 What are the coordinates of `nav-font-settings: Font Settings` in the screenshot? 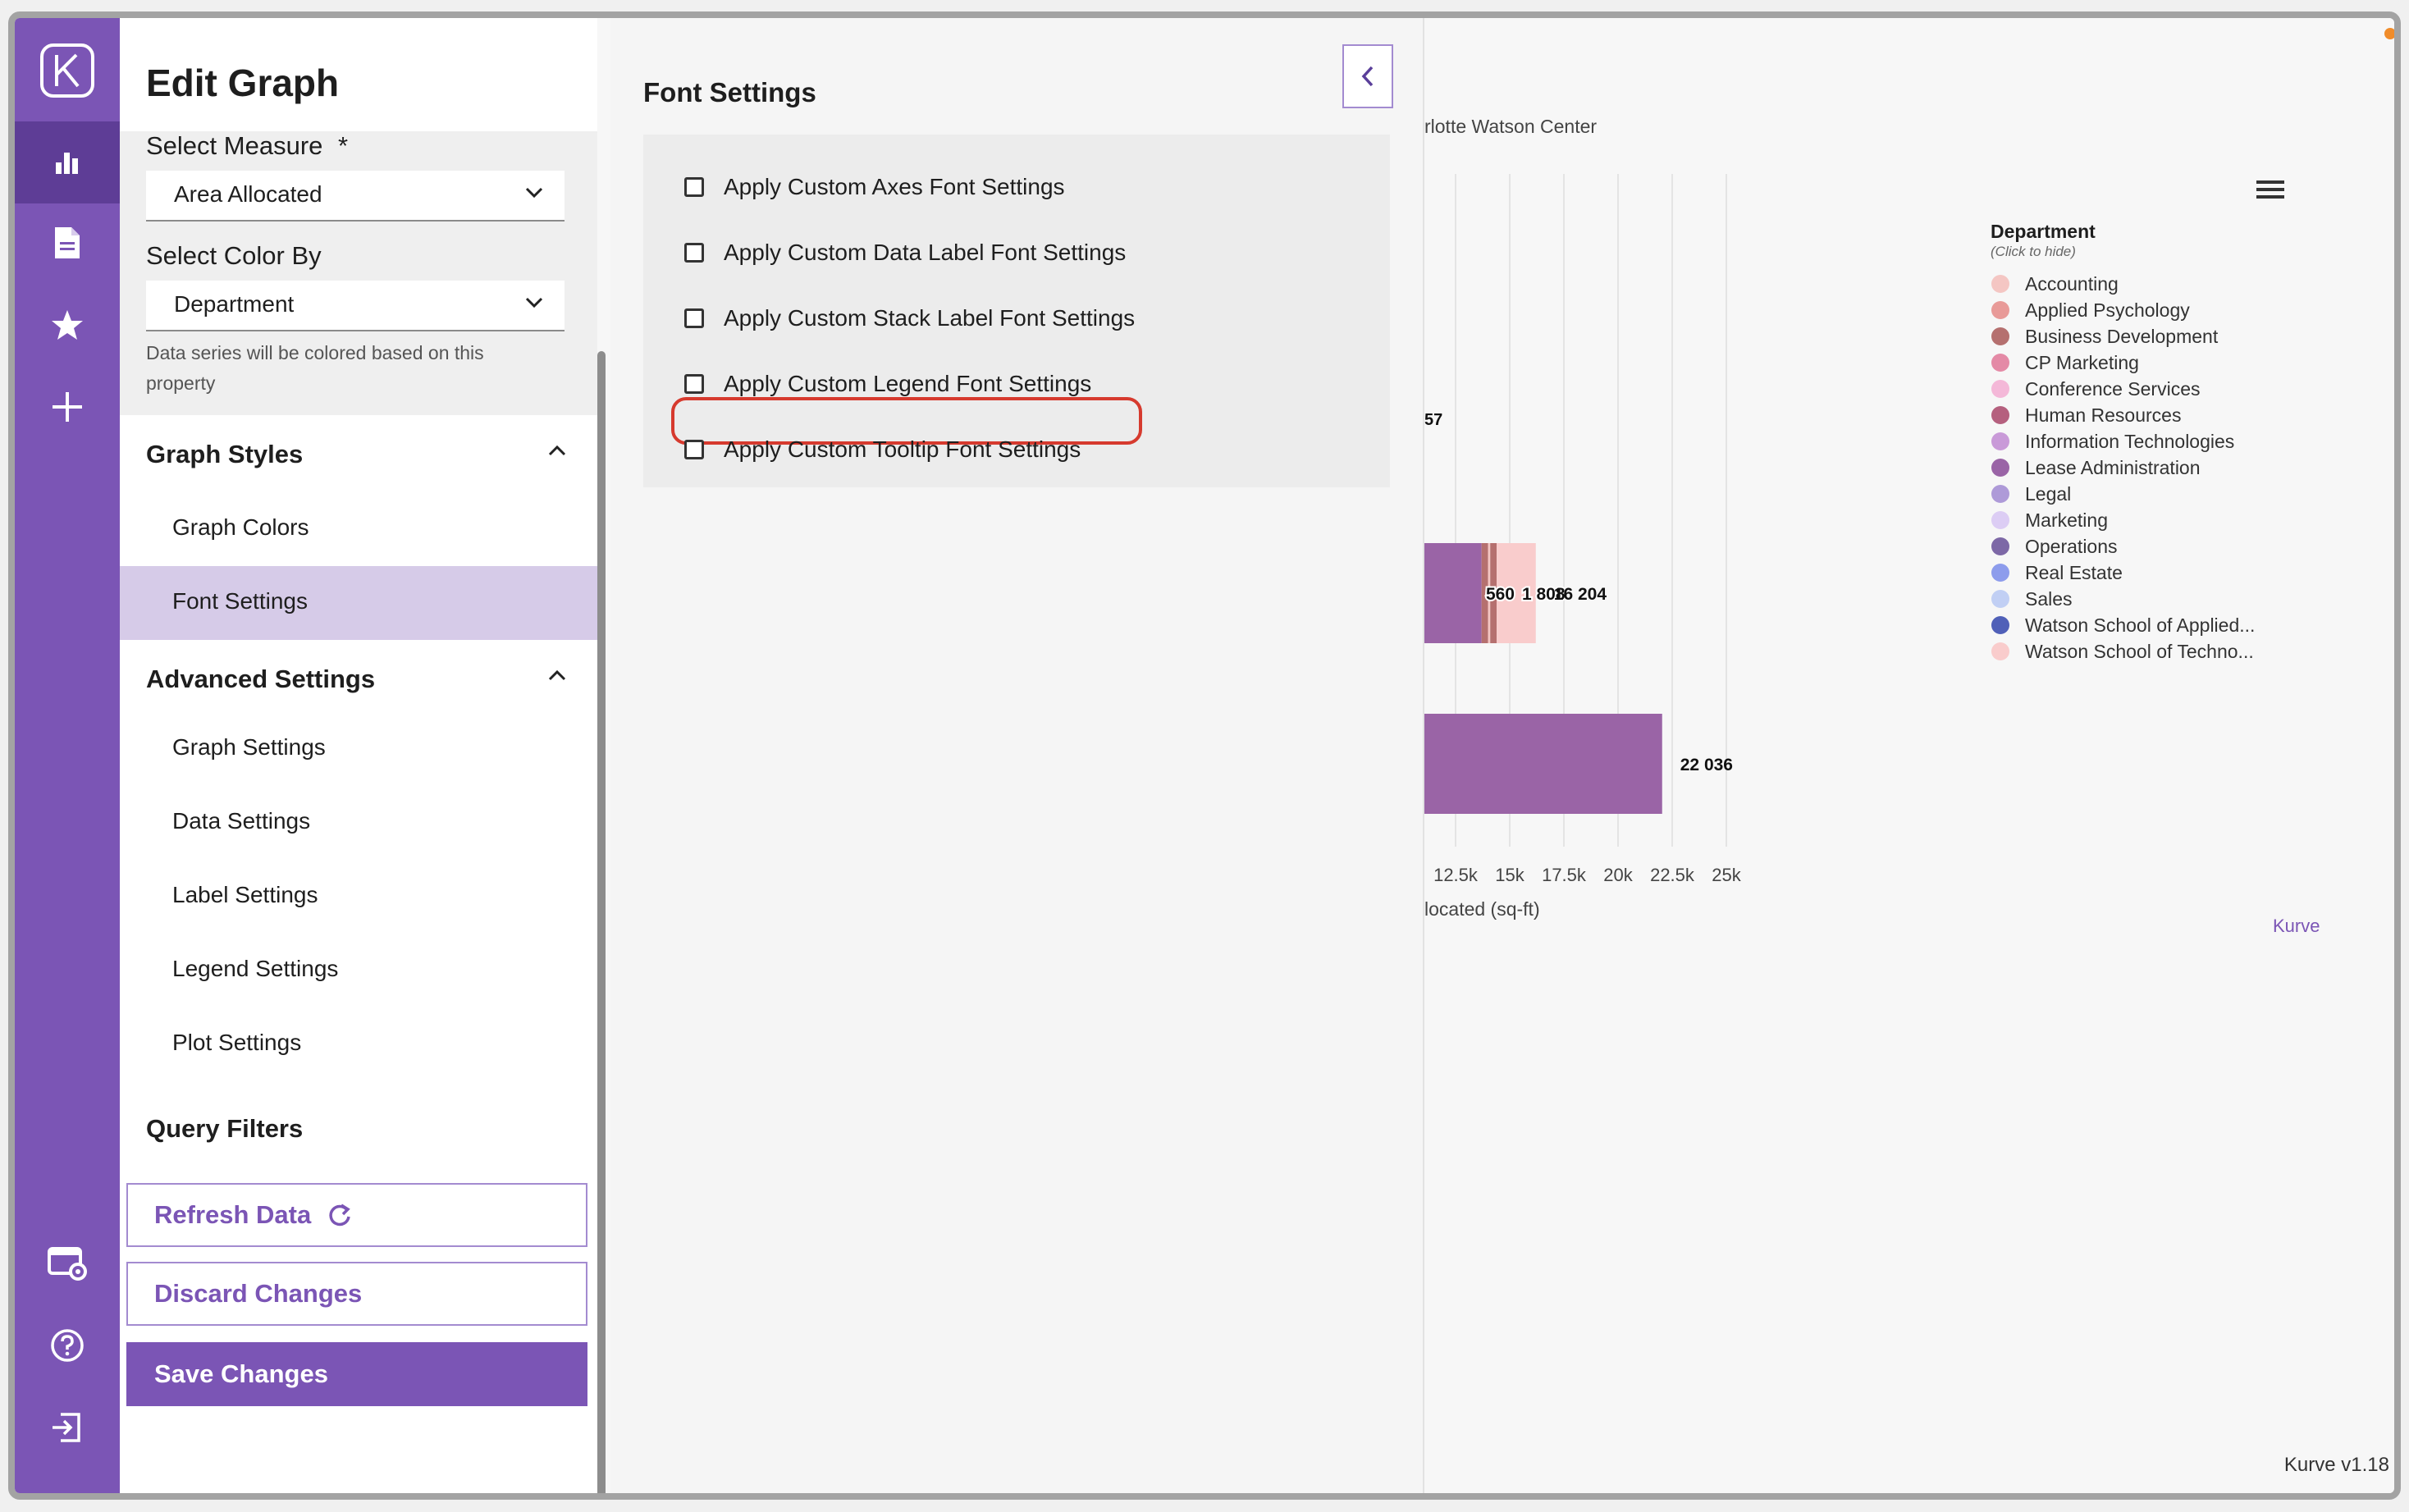 It's located at (358, 603).